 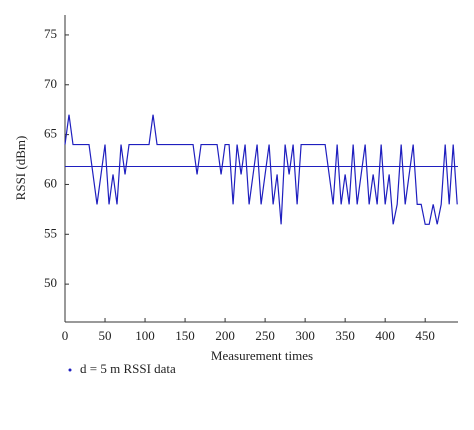 What do you see at coordinates (345, 335) in the screenshot?
I see `x-tick-label: 350` at bounding box center [345, 335].